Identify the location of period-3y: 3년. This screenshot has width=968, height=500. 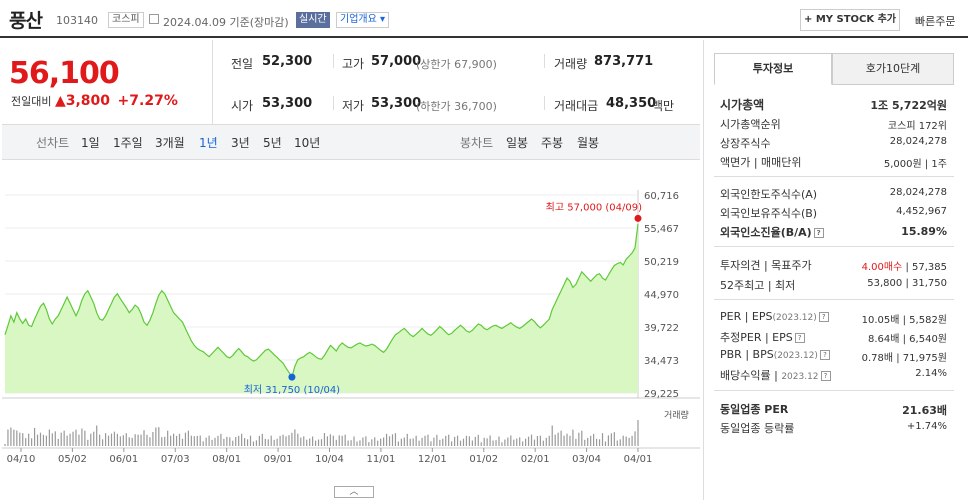
(240, 143).